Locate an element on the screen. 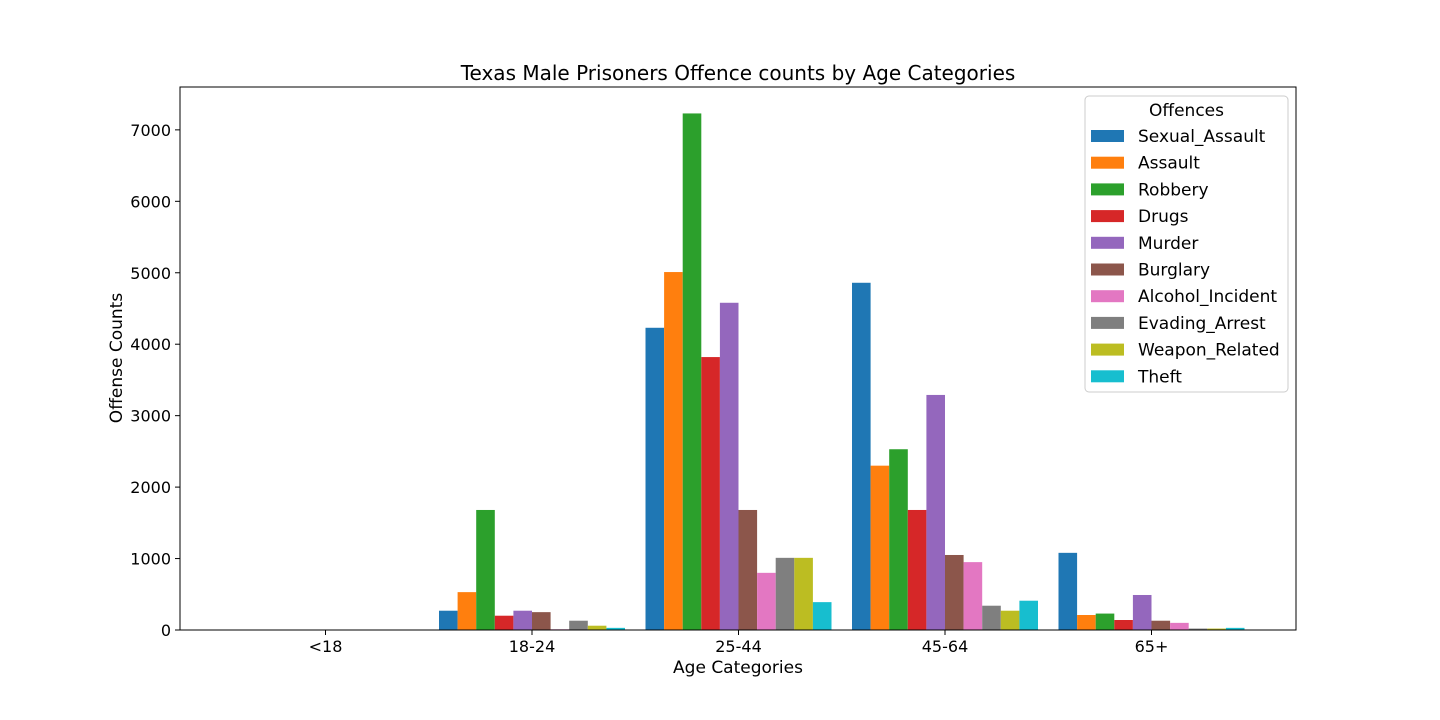 Image resolution: width=1440 pixels, height=720 pixels. x-axis: <18 18-24 25-44 45-64 65+ is located at coordinates (739, 643).